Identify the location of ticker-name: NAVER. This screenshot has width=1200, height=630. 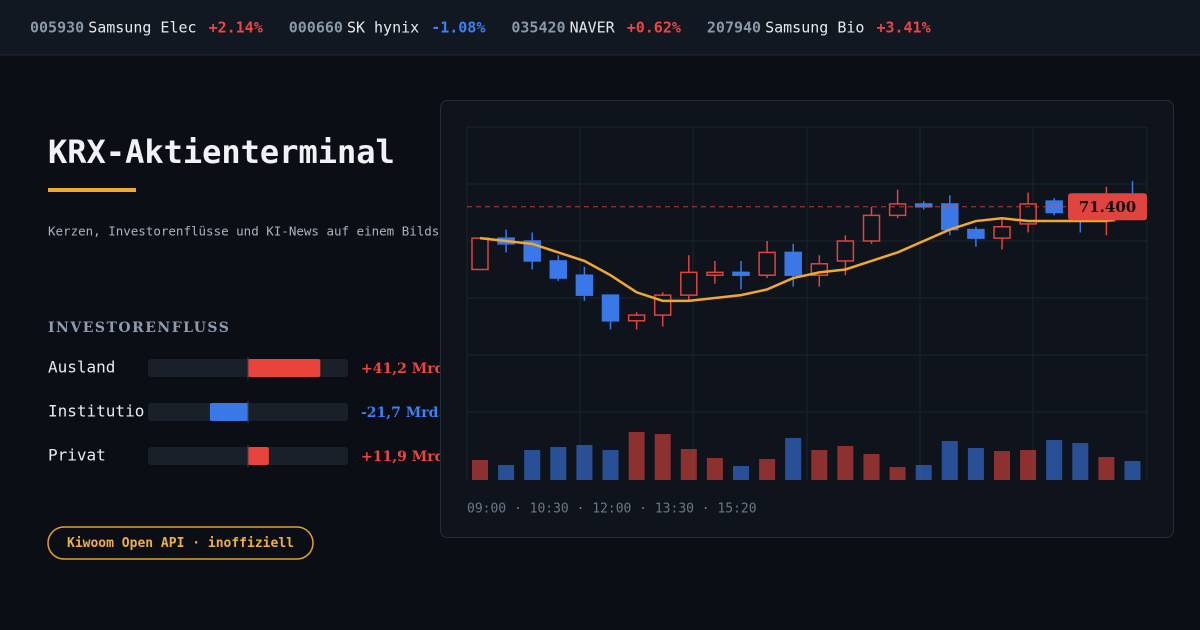
(593, 28).